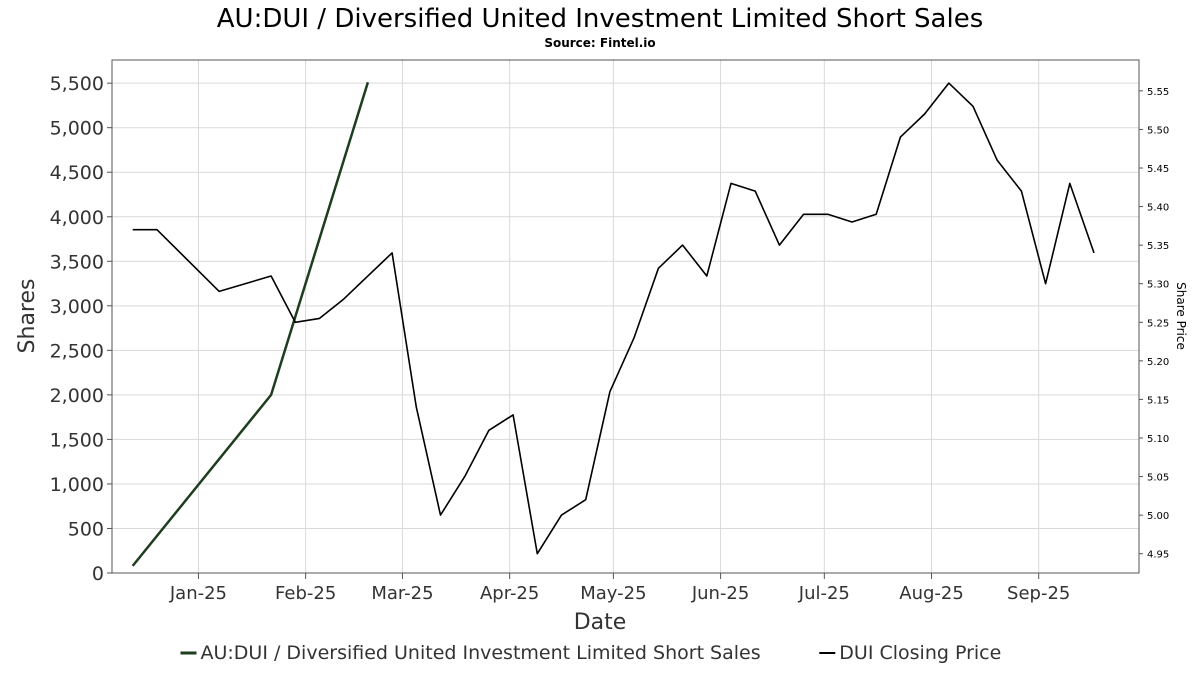 The height and width of the screenshot is (675, 1200). I want to click on x-tick-label: Aug-25, so click(931, 593).